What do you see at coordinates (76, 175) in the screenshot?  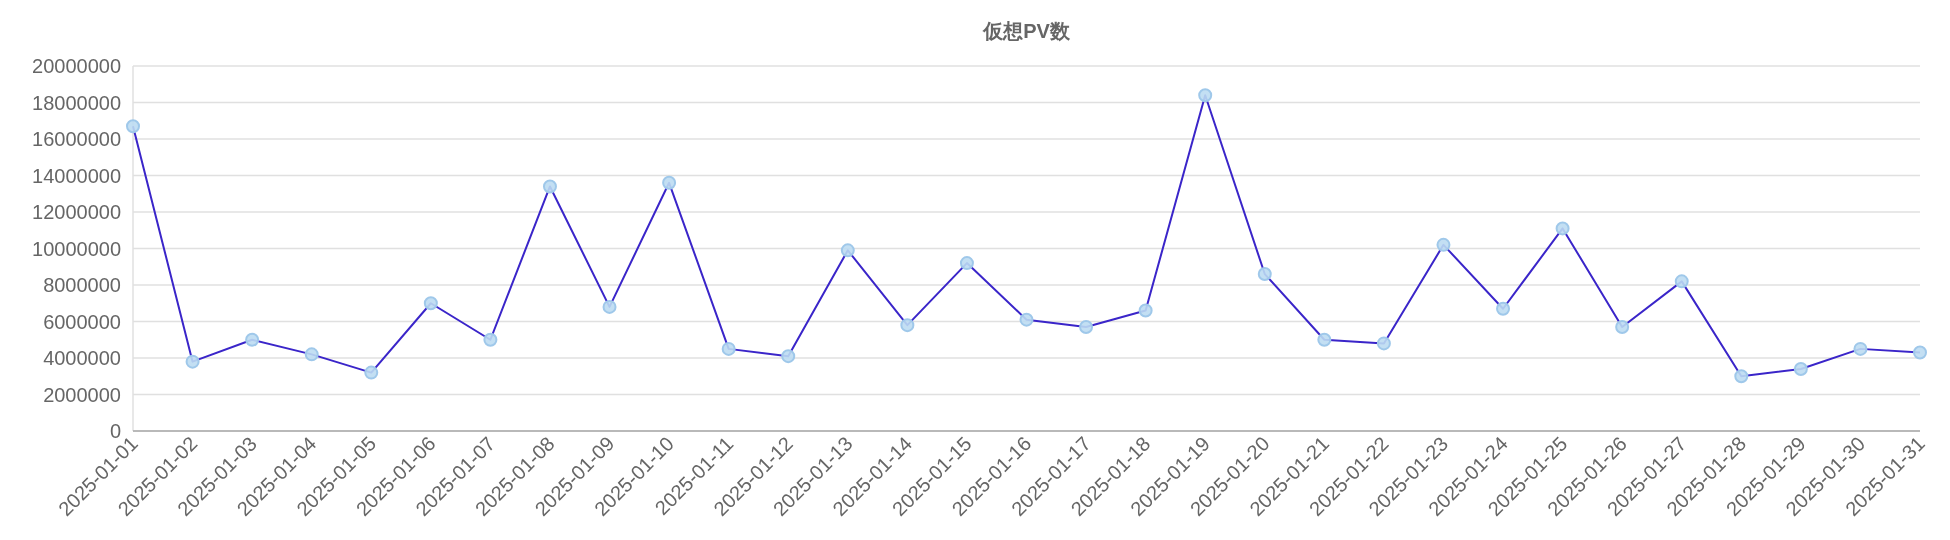 I see `y-tick-label: 14000000` at bounding box center [76, 175].